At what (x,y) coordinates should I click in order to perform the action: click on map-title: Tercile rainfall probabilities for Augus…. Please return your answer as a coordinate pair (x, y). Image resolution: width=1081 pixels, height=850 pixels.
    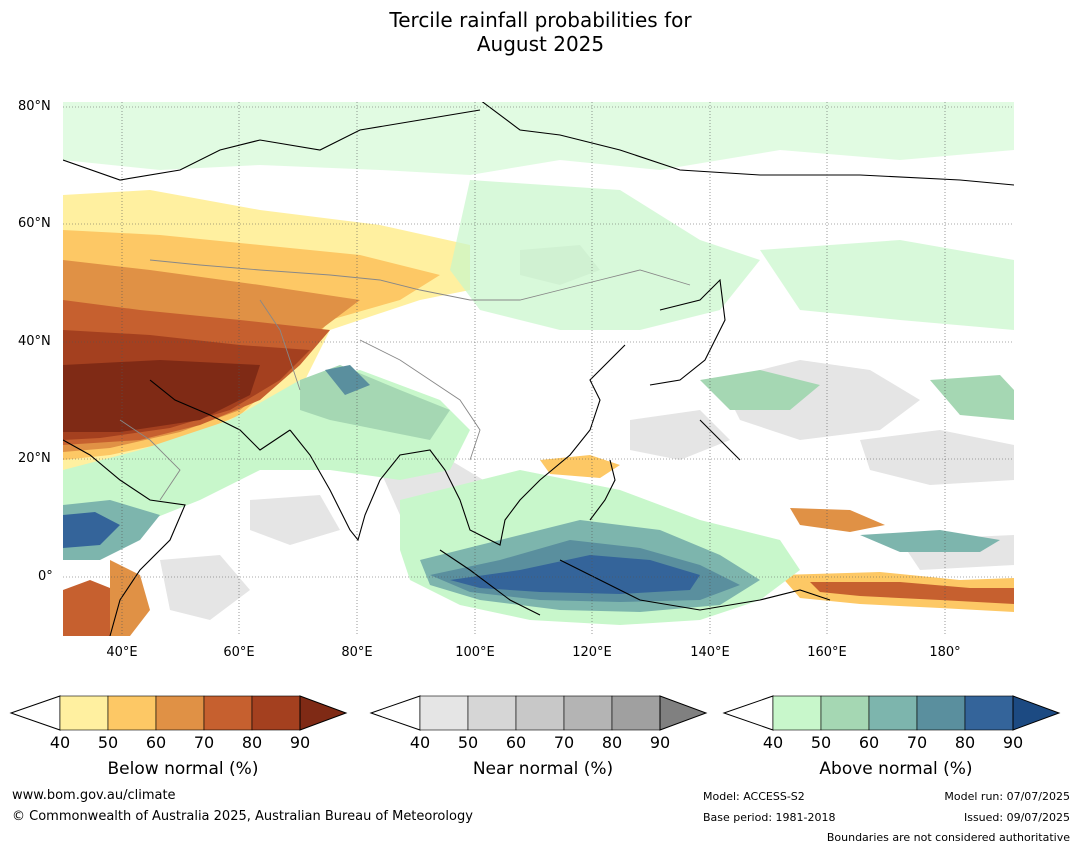
    Looking at the image, I should click on (540, 32).